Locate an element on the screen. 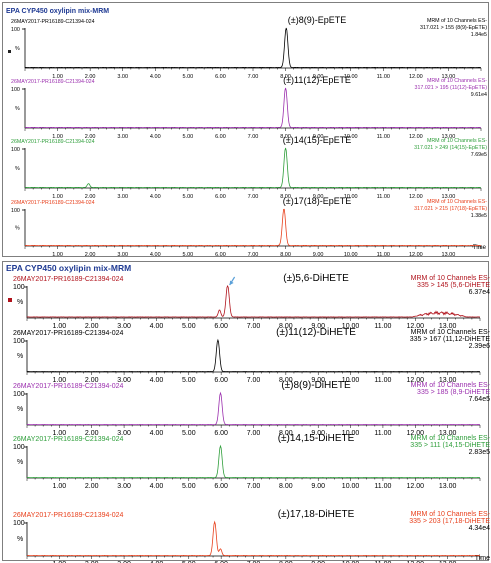 Image resolution: width=491 pixels, height=563 pixels. ch1-sample-label: 26MAY2017-PR16189-C21394-024 is located at coordinates (53, 82).